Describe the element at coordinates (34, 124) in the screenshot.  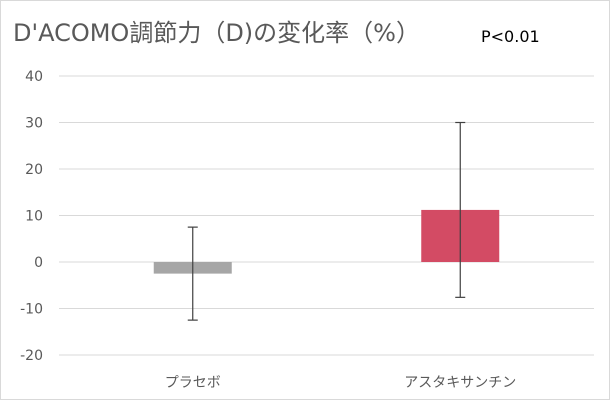
I see `y-tick-label: 30` at that location.